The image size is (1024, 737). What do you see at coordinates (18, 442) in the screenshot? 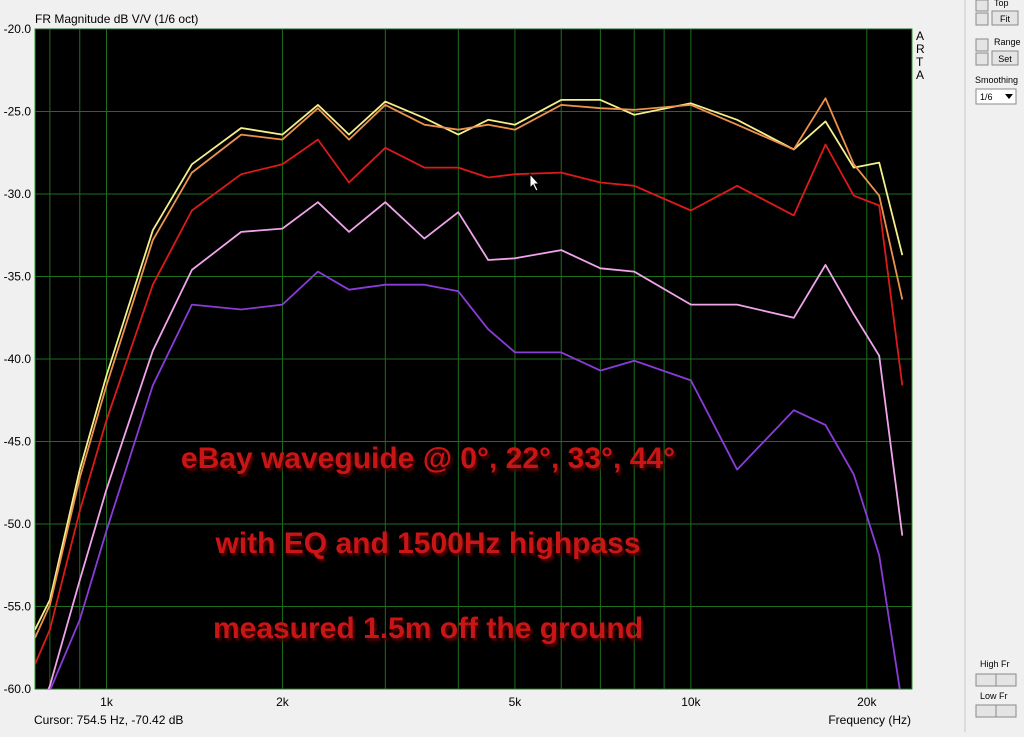
I see `y-tick-label: -45.0` at bounding box center [18, 442].